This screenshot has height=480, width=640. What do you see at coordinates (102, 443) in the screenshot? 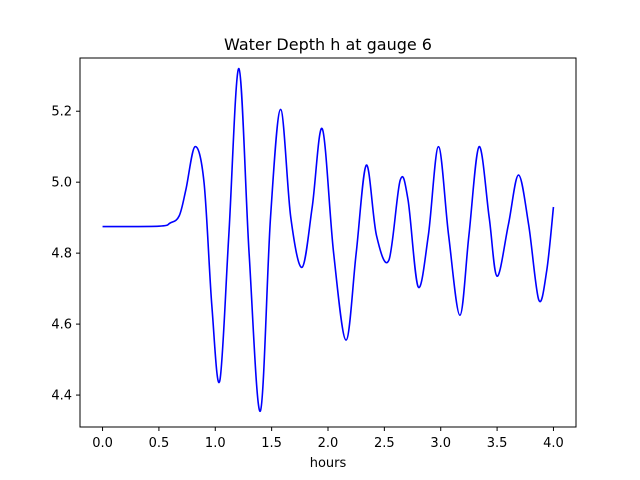
I see `x-tick-label: 0.0` at bounding box center [102, 443].